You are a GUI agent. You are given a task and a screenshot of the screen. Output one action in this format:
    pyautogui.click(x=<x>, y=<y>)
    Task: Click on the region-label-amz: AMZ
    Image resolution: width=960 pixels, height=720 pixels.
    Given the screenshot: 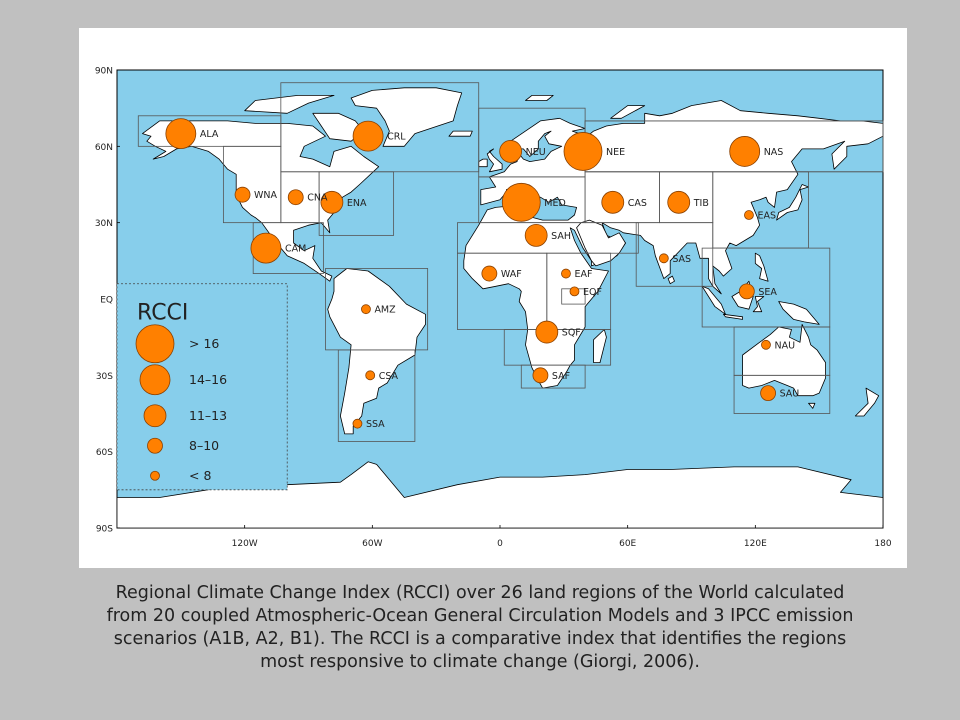 What is the action you would take?
    pyautogui.click(x=385, y=310)
    